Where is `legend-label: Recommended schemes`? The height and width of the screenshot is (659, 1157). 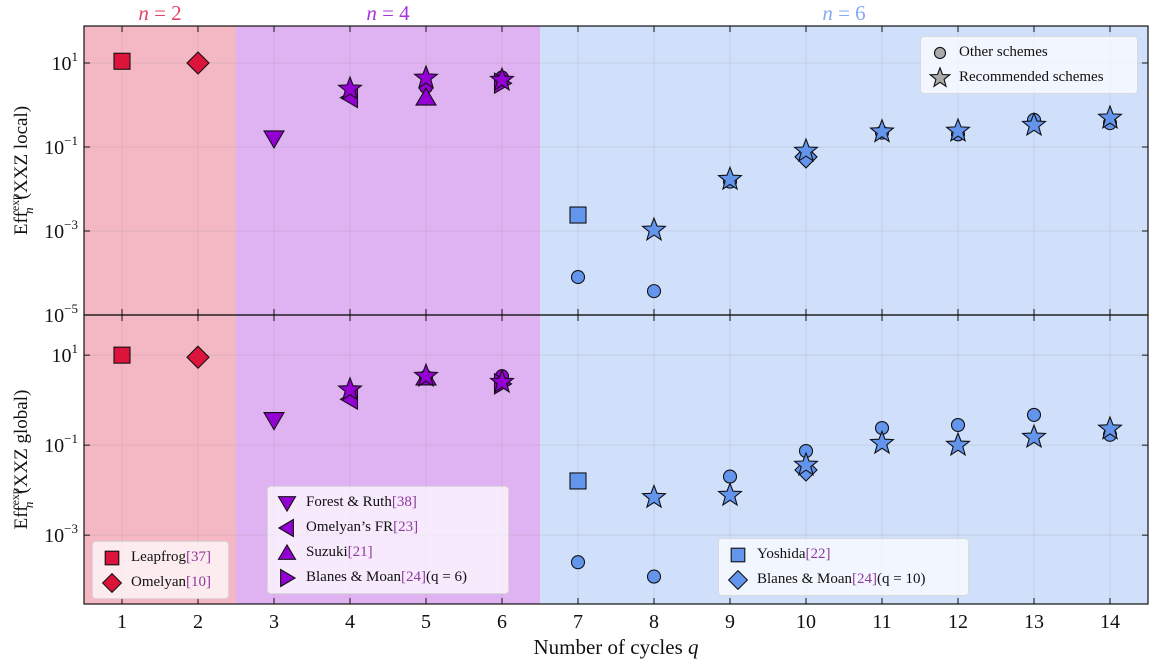
legend-label: Recommended schemes is located at coordinates (1031, 77).